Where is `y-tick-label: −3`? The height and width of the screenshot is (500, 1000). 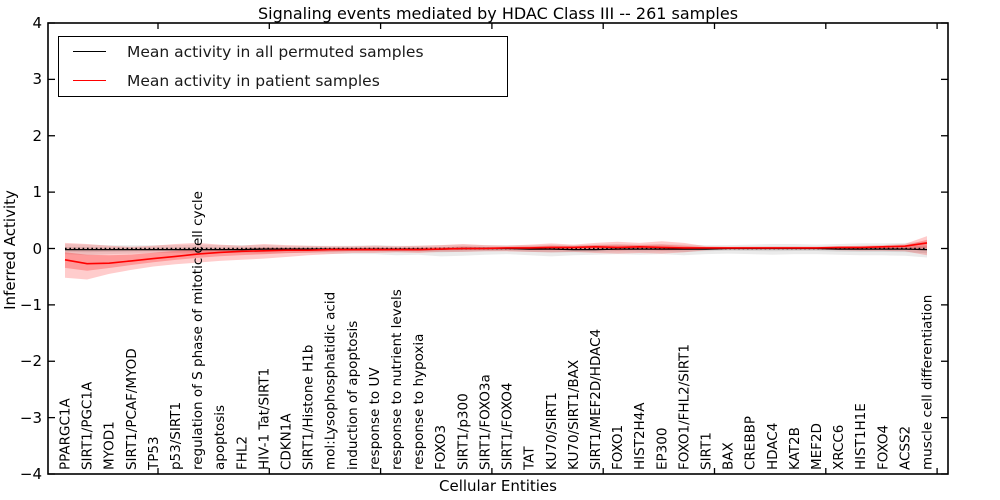
y-tick-label: −3 is located at coordinates (30, 417).